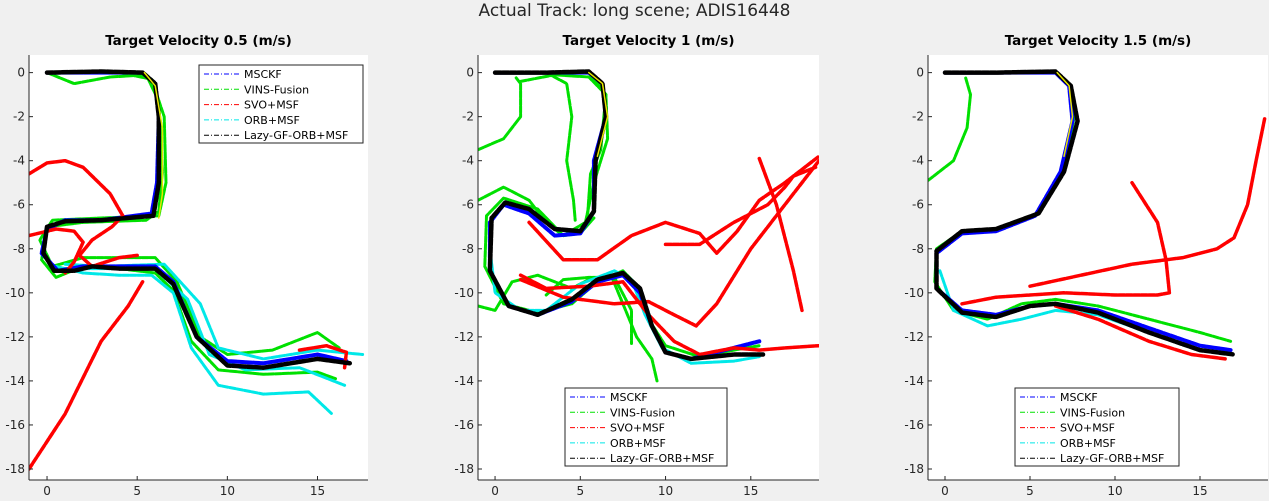  Describe the element at coordinates (648, 41) in the screenshot. I see `plot-title: Target Velocity 1 (m/s)` at that location.